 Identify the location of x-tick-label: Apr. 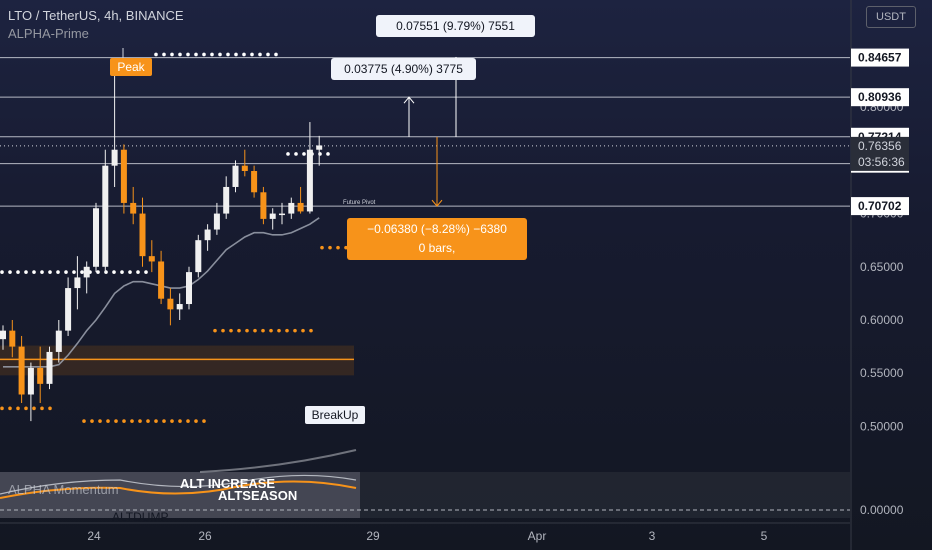
(537, 536).